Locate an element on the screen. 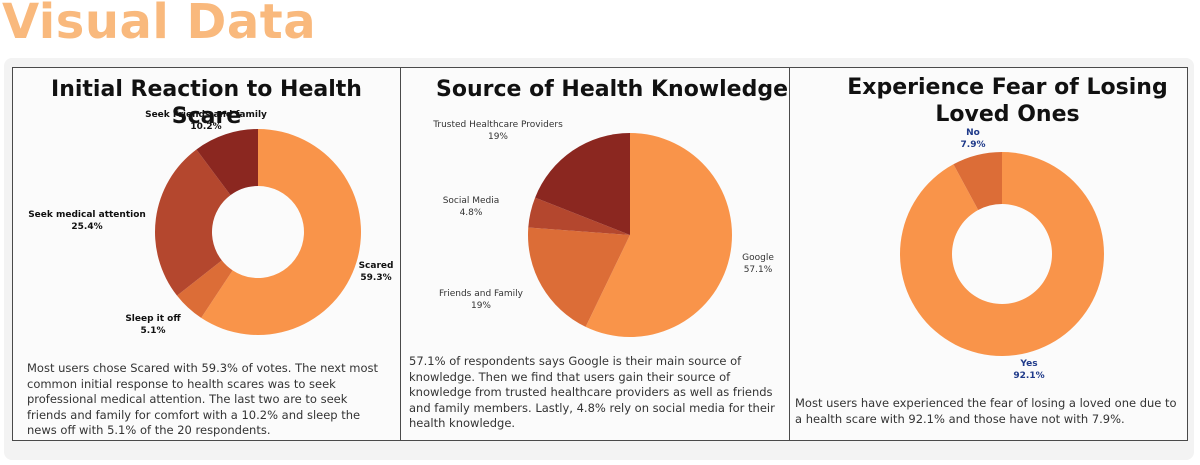 The image size is (1200, 465). pie-slice-no is located at coordinates (977, 181).